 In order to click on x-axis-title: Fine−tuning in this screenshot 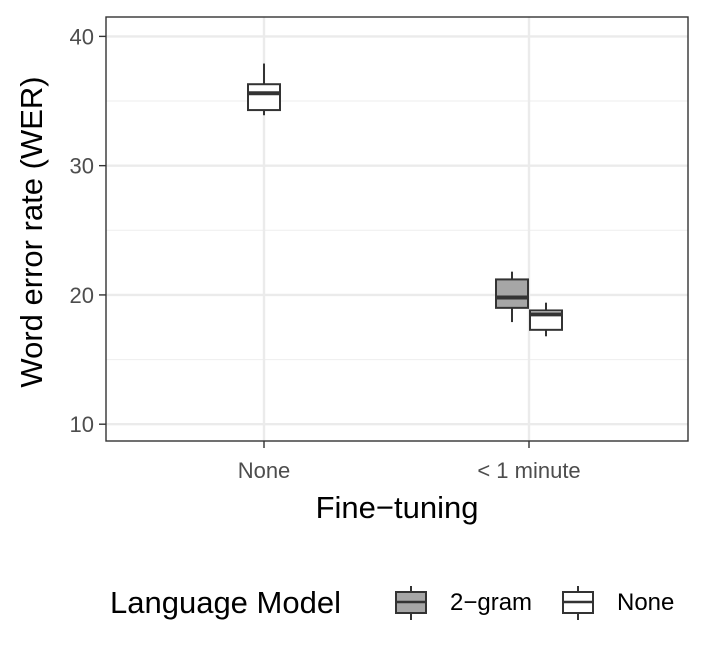, I will do `click(397, 507)`.